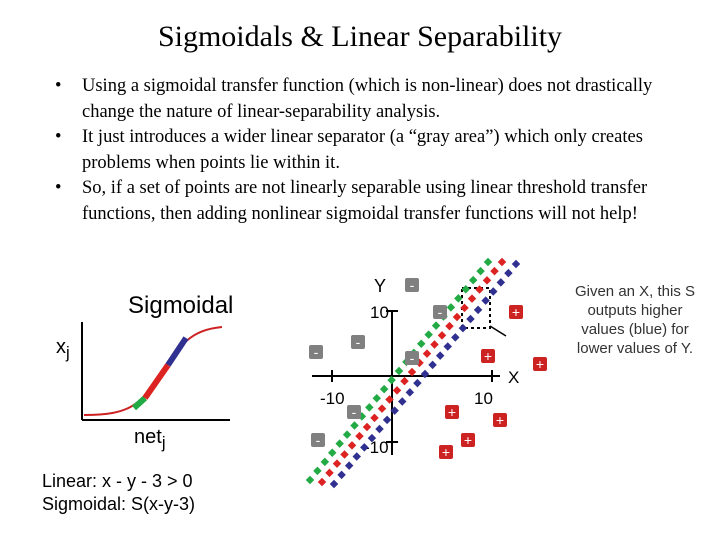  I want to click on formula-sigmoidal: Sigmoidal: S(x-y-3), so click(119, 504).